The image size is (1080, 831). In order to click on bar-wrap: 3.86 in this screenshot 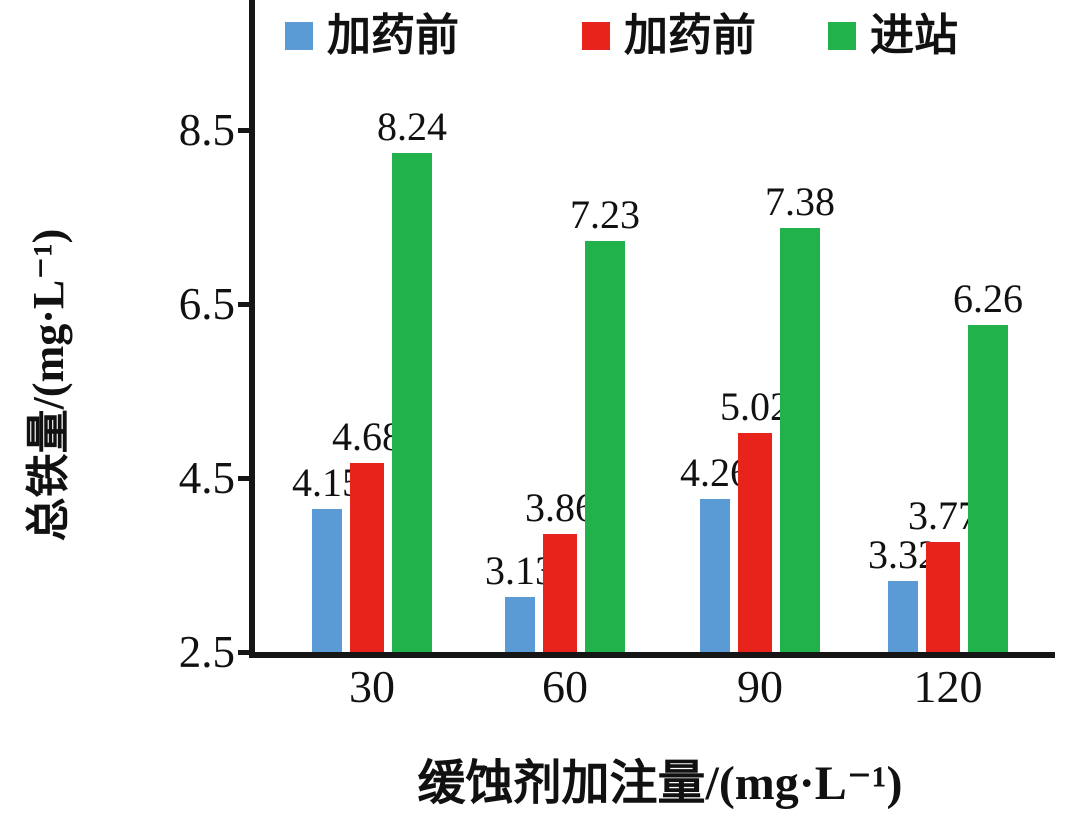, I will do `click(560, 569)`.